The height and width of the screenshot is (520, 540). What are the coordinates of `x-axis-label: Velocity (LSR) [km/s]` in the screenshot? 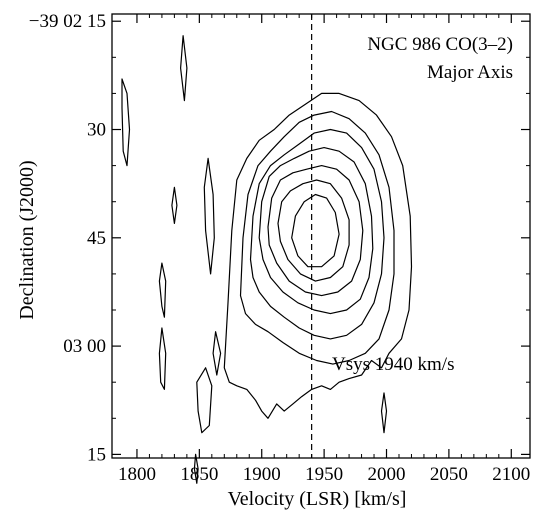 It's located at (317, 499).